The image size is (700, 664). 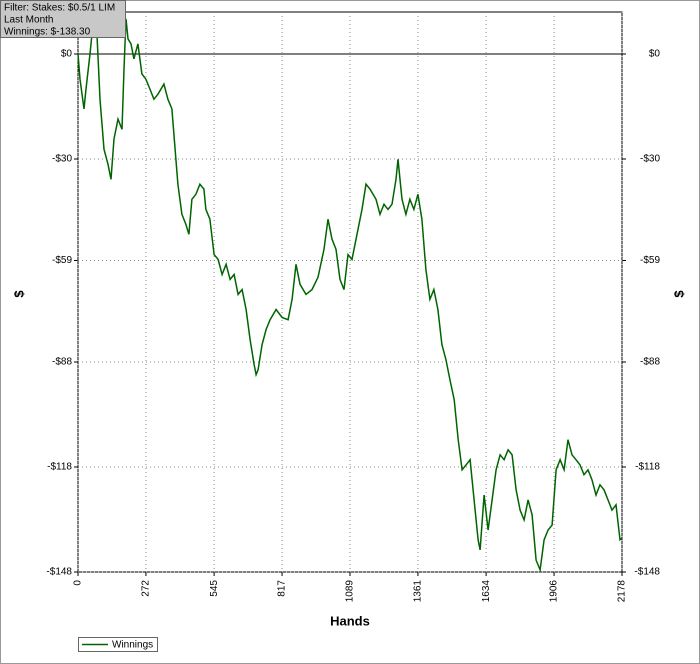 What do you see at coordinates (486, 591) in the screenshot?
I see `x-tick-label: 1634` at bounding box center [486, 591].